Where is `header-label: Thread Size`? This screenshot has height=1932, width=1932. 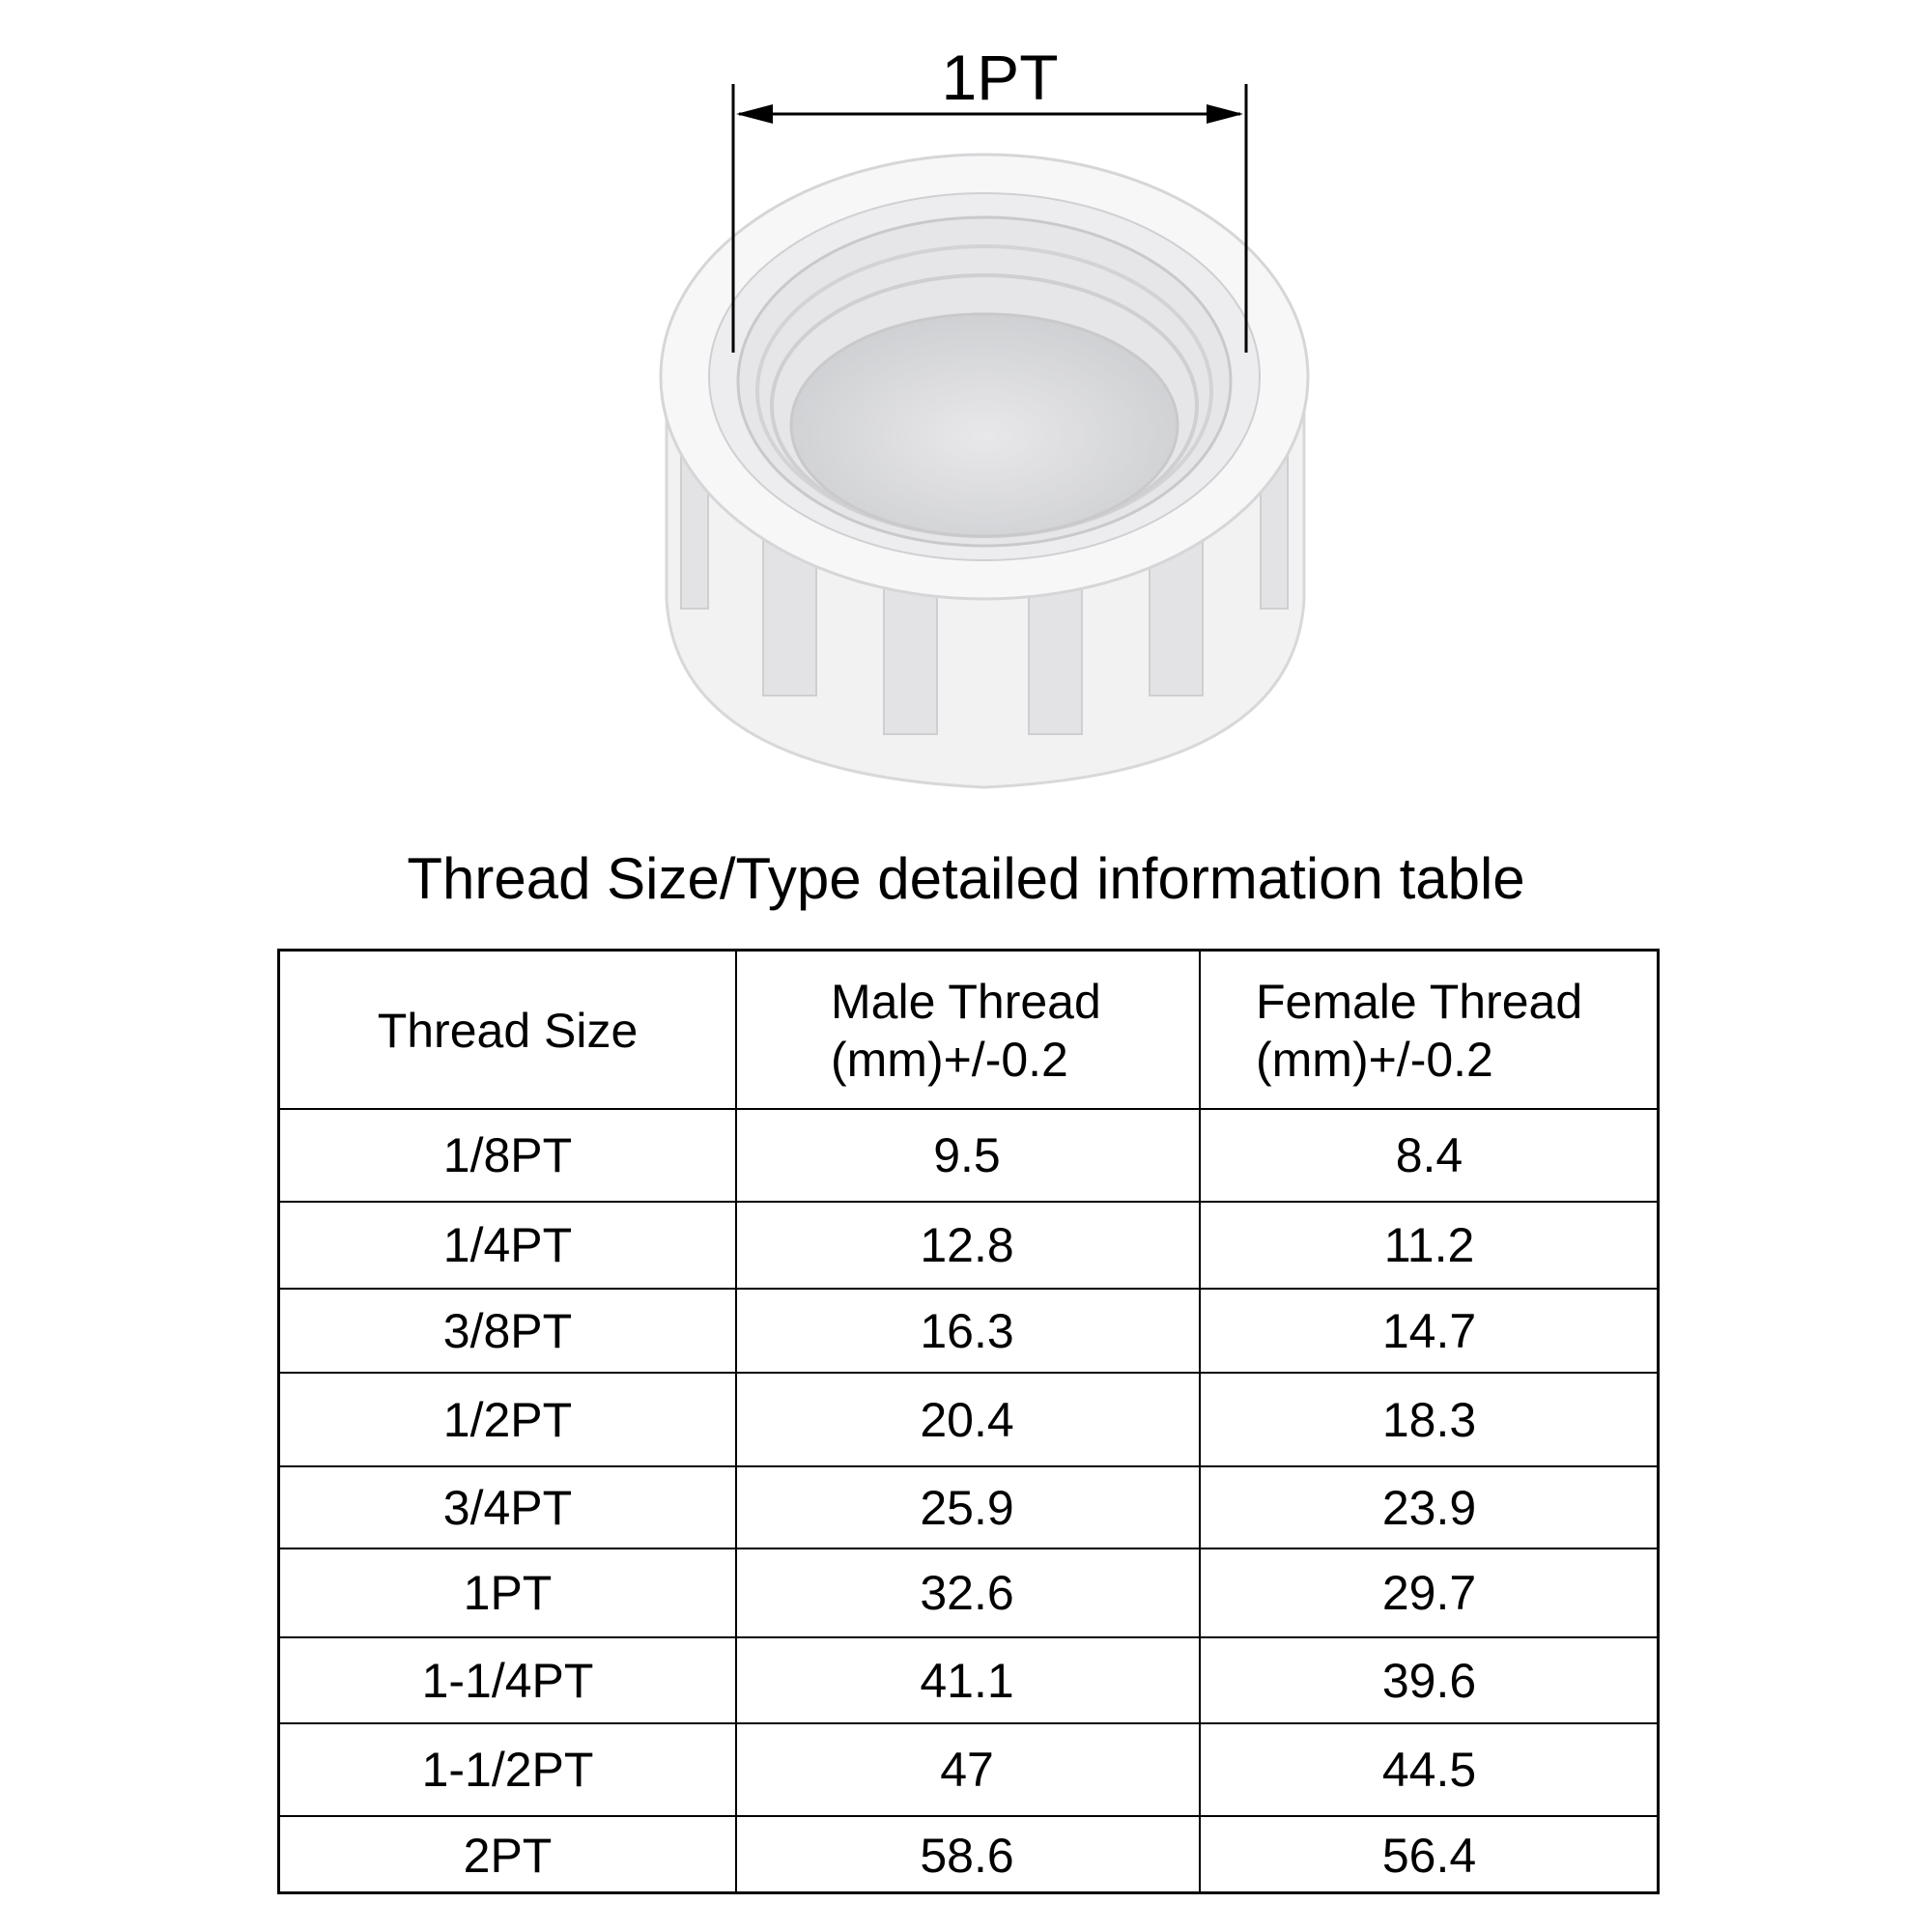 header-label: Thread Size is located at coordinates (508, 1030).